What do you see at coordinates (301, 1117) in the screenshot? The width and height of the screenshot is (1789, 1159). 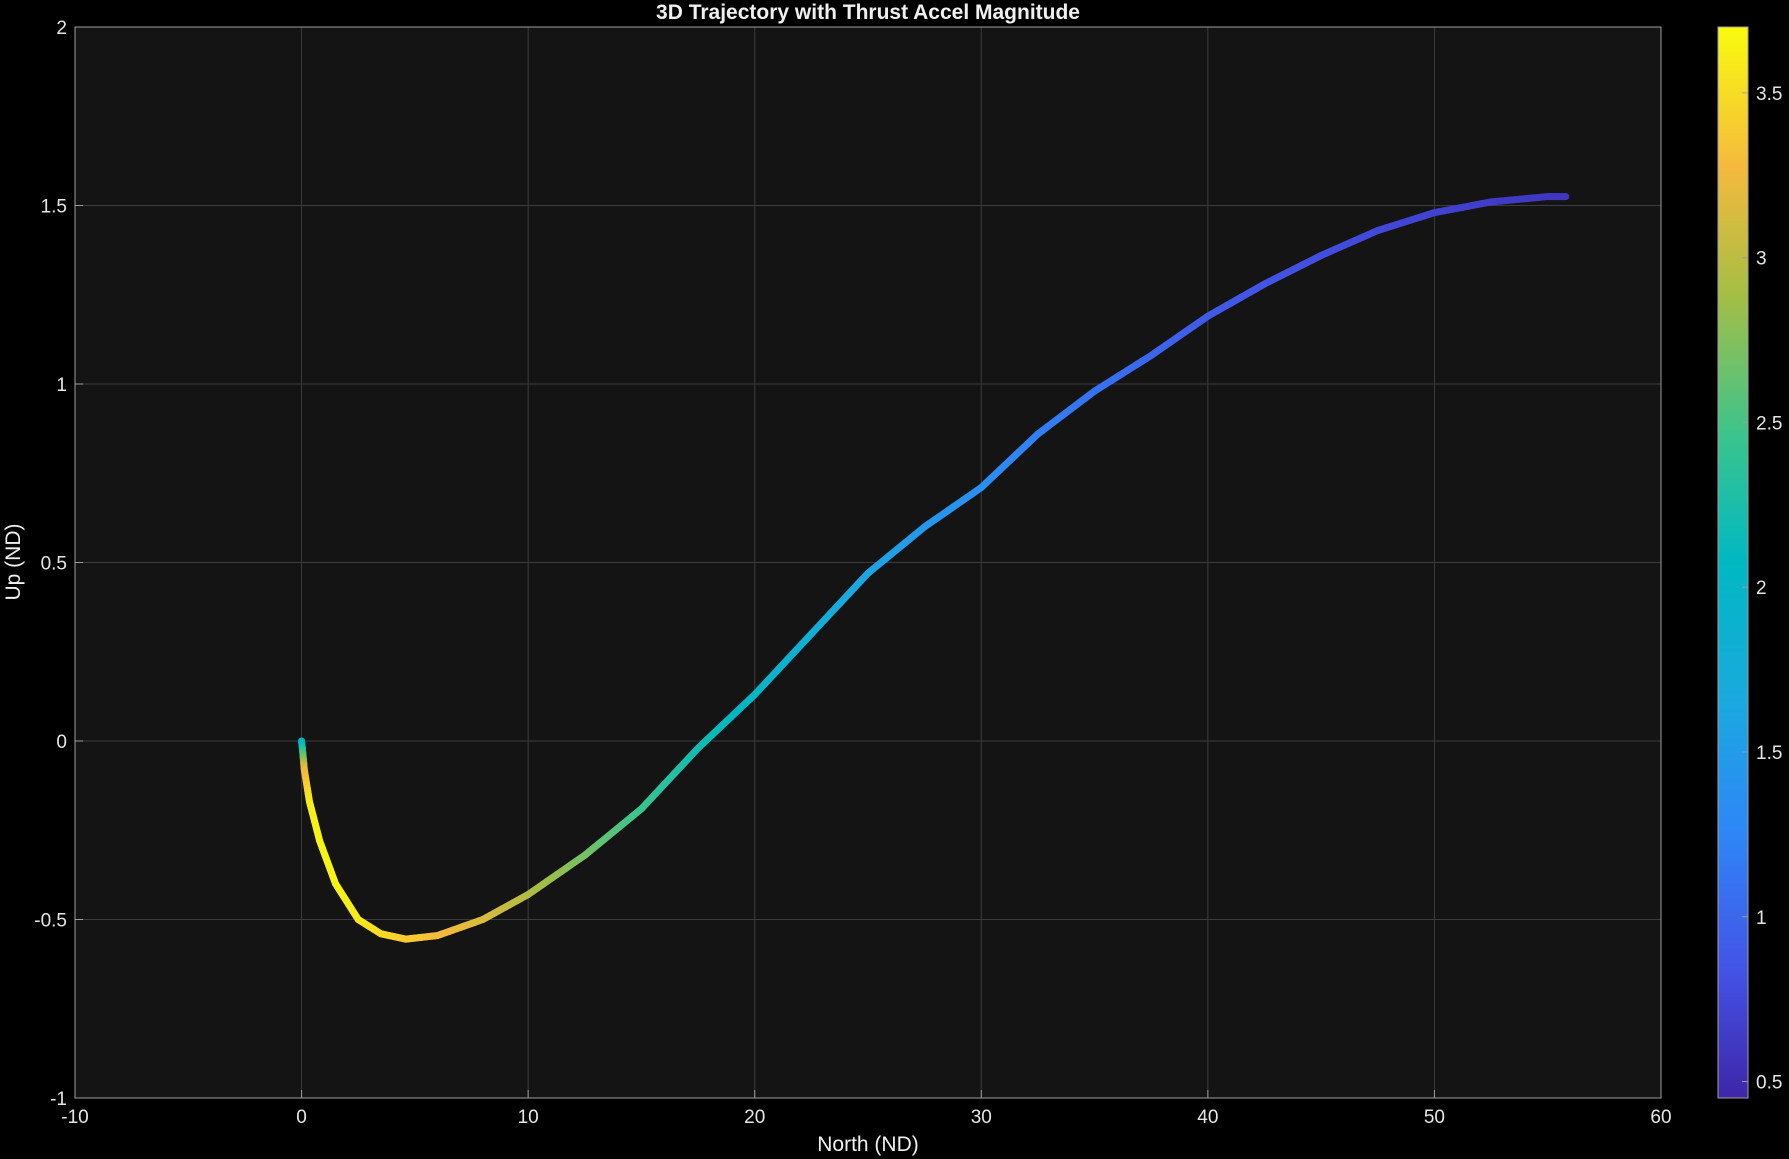 I see `x-tick-label: 0` at bounding box center [301, 1117].